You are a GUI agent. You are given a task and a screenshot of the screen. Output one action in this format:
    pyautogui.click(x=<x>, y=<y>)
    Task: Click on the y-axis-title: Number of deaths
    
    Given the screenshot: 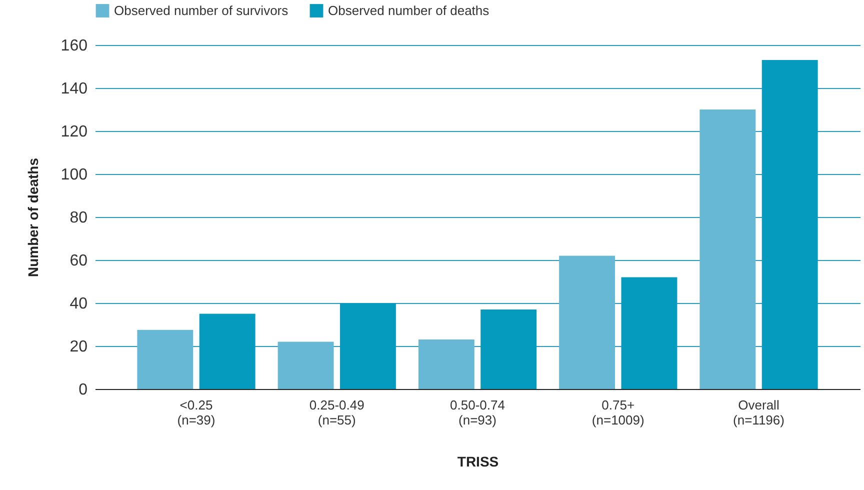 What is the action you would take?
    pyautogui.click(x=32, y=218)
    